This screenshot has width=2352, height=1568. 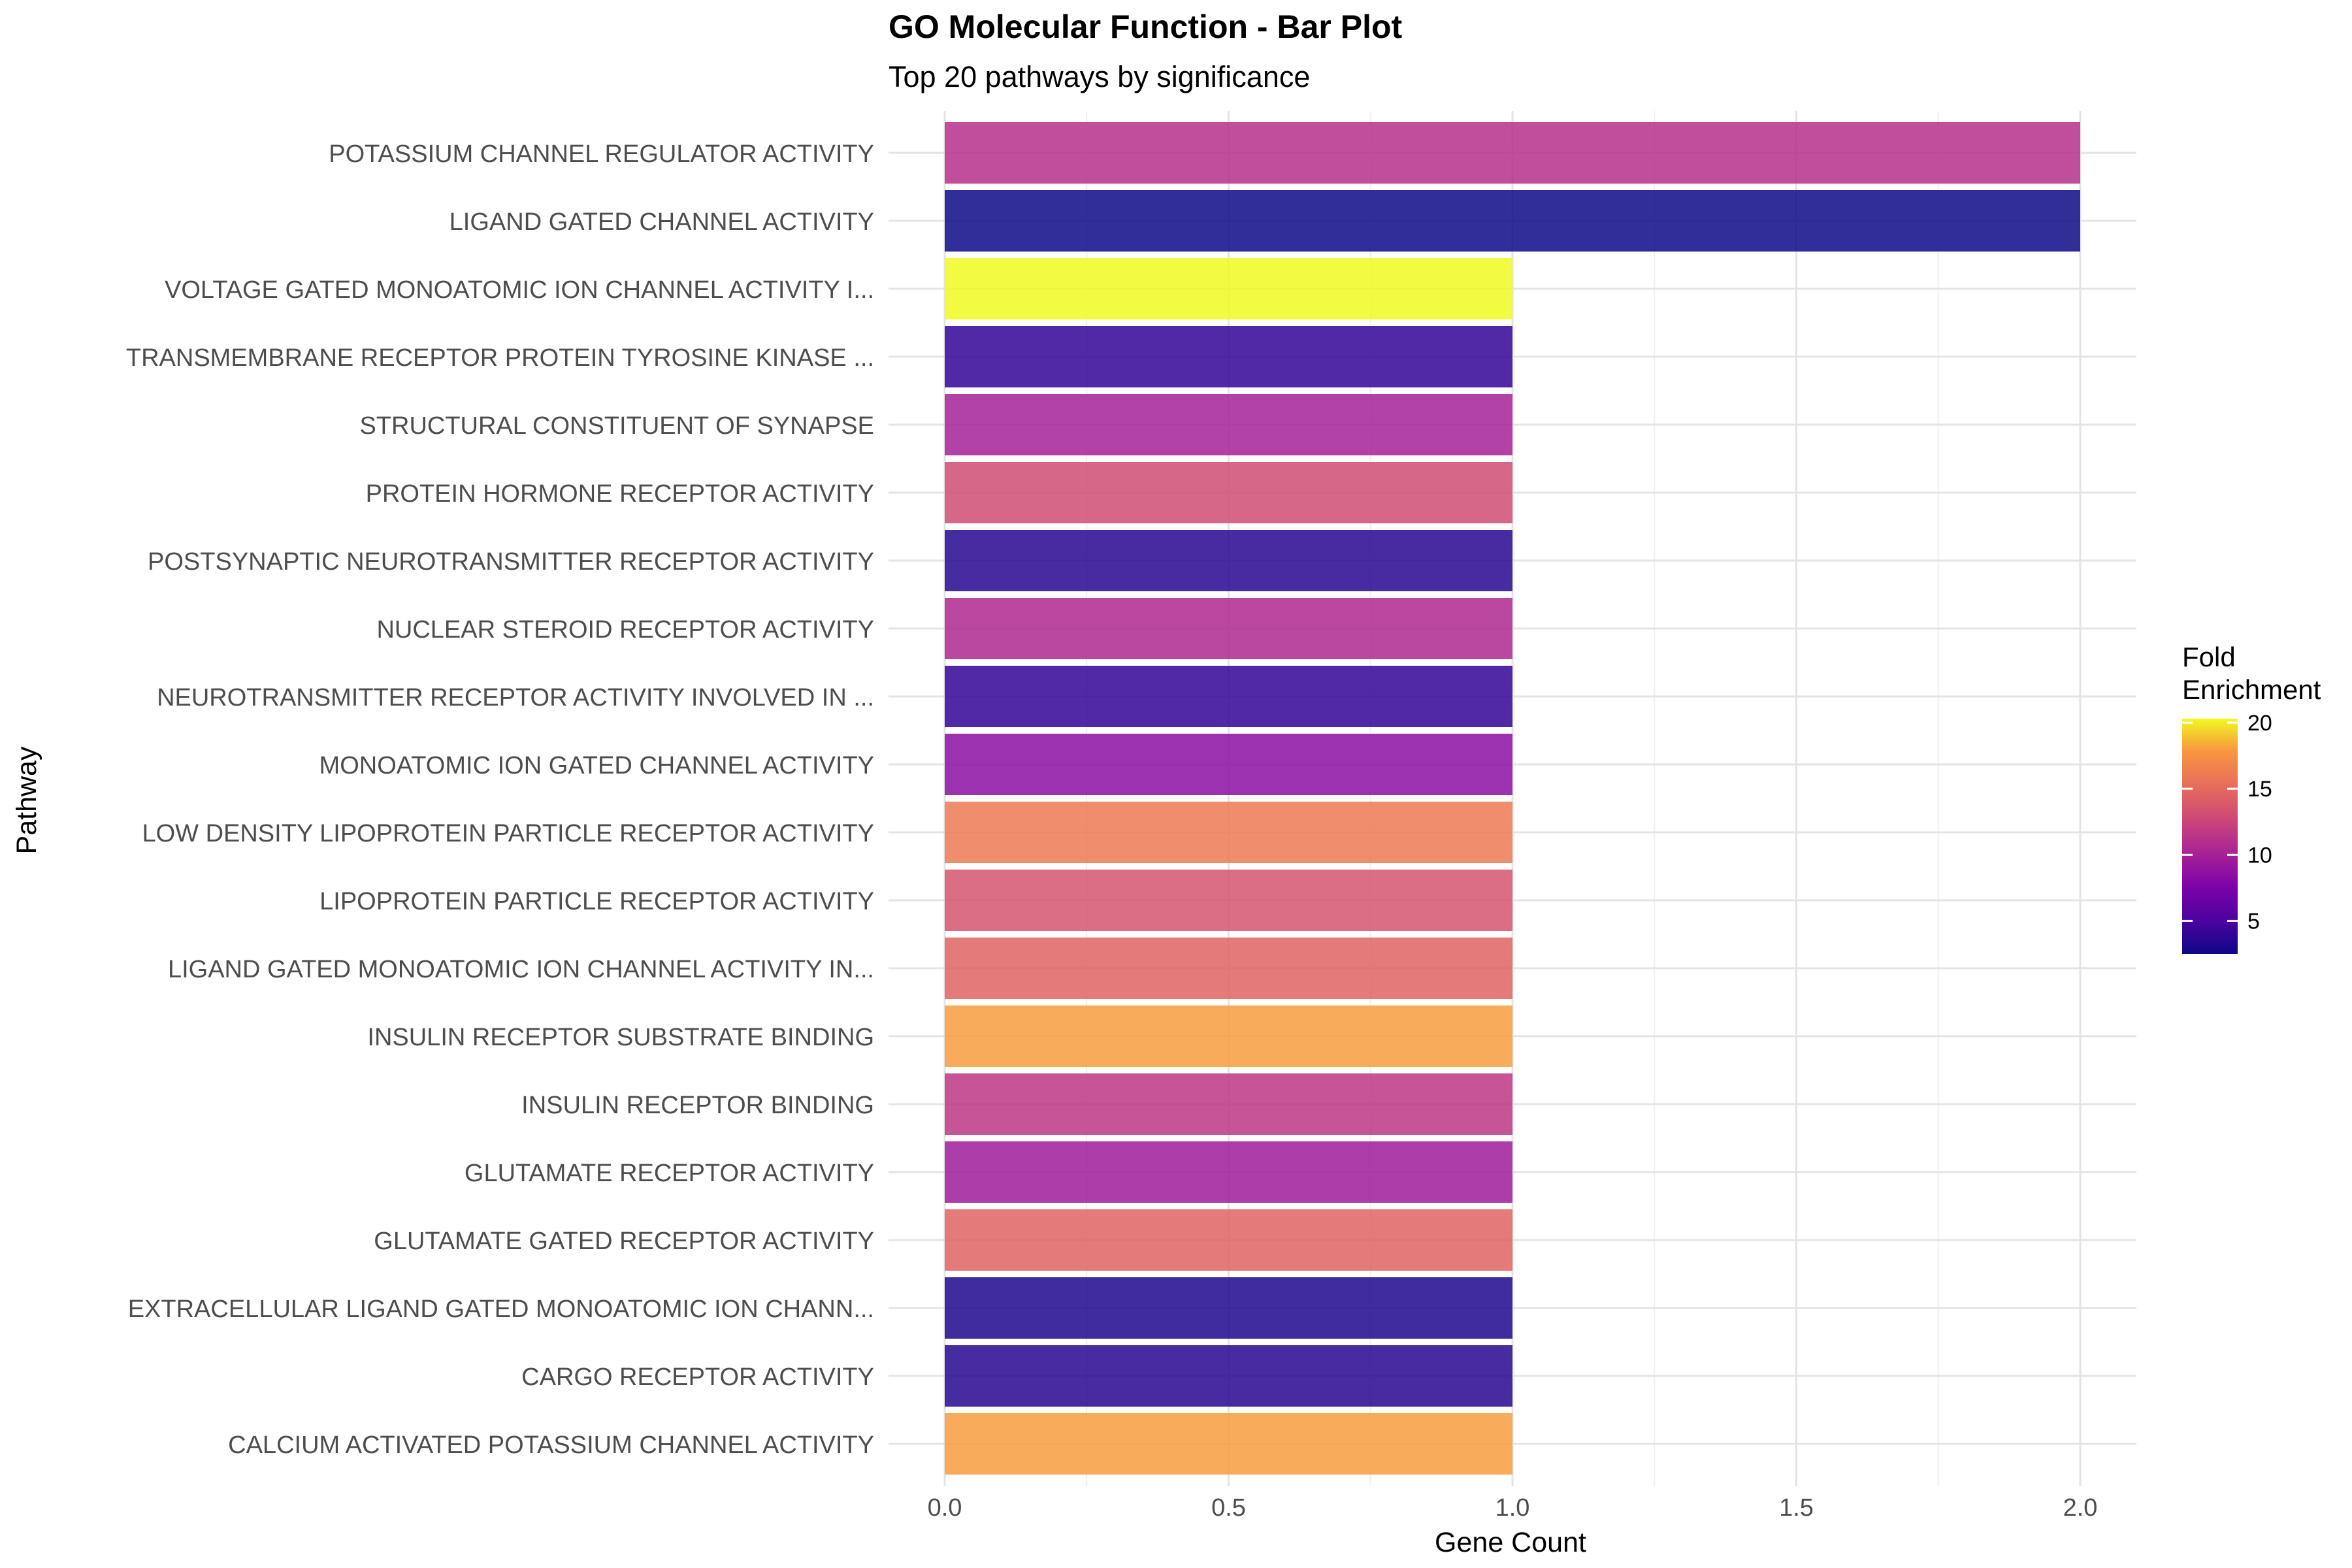 What do you see at coordinates (2259, 855) in the screenshot?
I see `legend-tick-label: 10` at bounding box center [2259, 855].